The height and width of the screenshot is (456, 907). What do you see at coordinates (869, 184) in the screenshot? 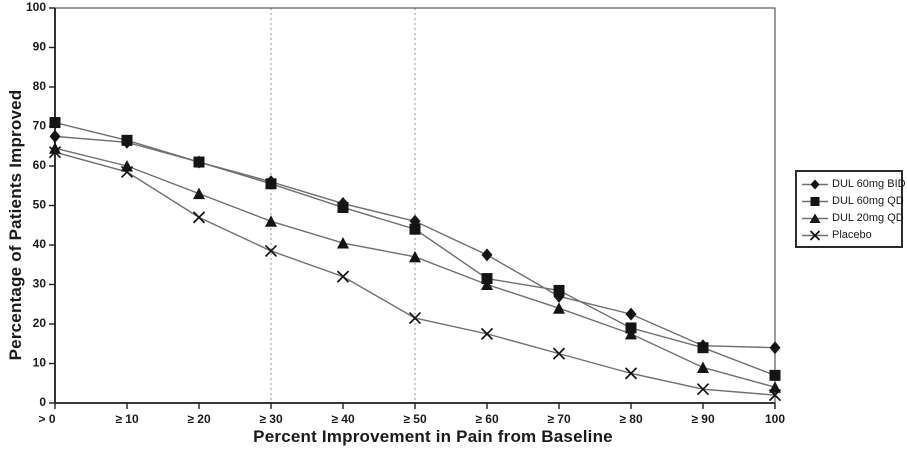
I see `legend-label: DUL 60mg BID` at bounding box center [869, 184].